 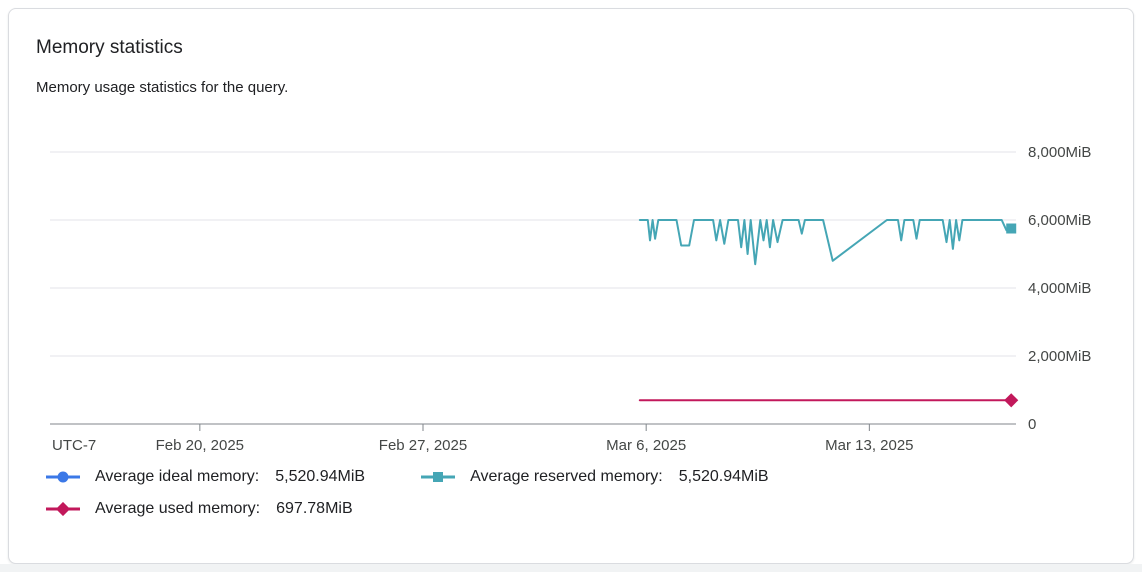 What do you see at coordinates (63, 477) in the screenshot?
I see `circle-marker-icon` at bounding box center [63, 477].